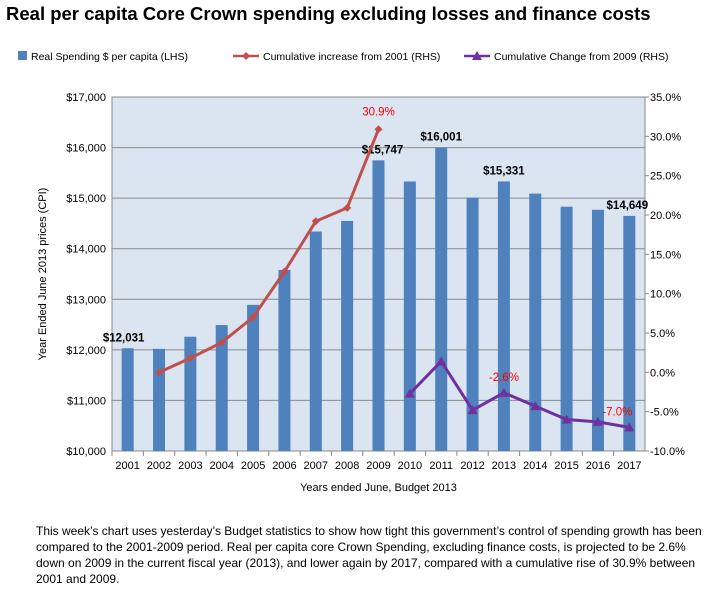  I want to click on y2-tick-label: 20.0%, so click(665, 216).